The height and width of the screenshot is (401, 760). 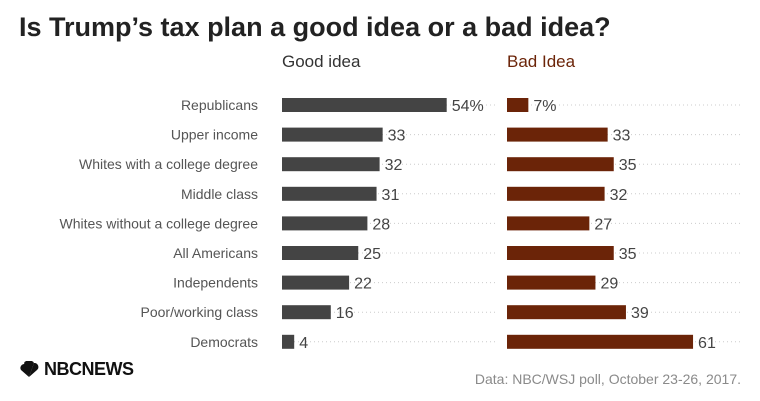 I want to click on category-label: Independents, so click(x=215, y=283).